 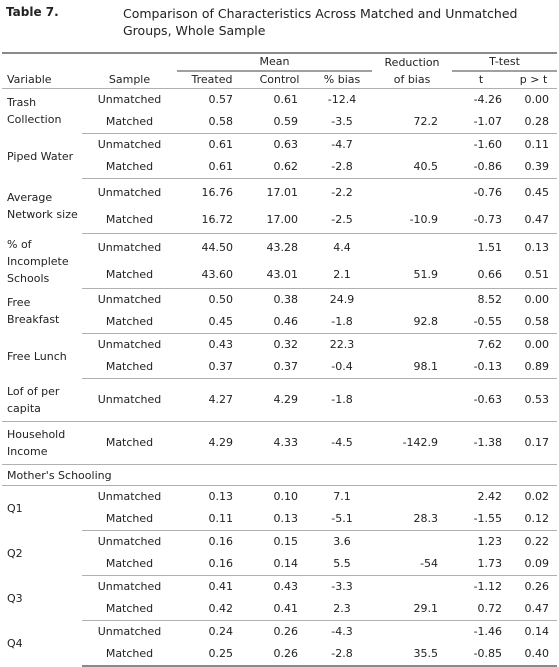 I want to click on control-cell: 43.01, so click(x=279, y=275).